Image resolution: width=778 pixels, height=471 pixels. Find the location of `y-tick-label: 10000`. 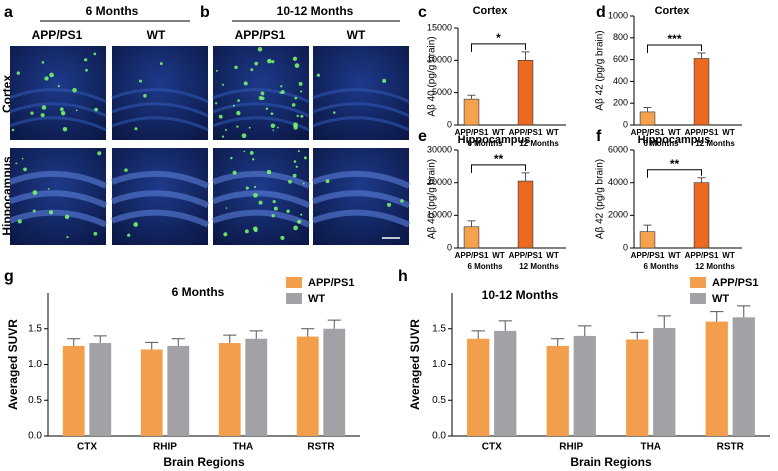

y-tick-label: 10000 is located at coordinates (439, 60).